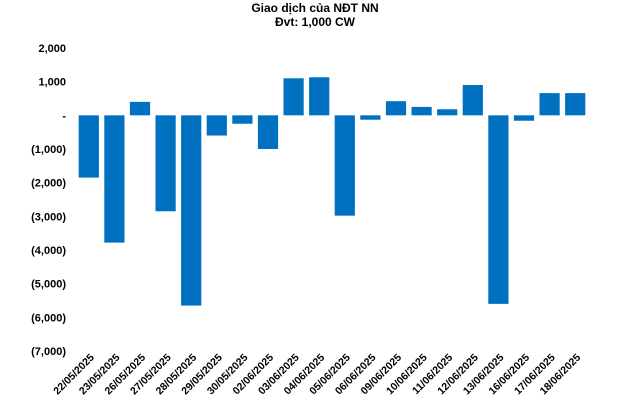  What do you see at coordinates (48, 150) in the screenshot?
I see `y-tick-label: (1,000)` at bounding box center [48, 150].